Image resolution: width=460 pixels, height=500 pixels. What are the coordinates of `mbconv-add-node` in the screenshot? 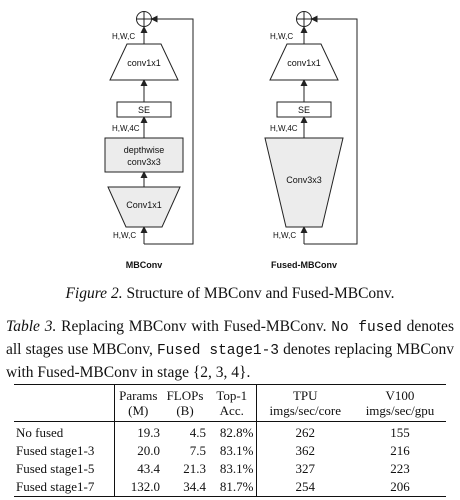 It's located at (144, 19).